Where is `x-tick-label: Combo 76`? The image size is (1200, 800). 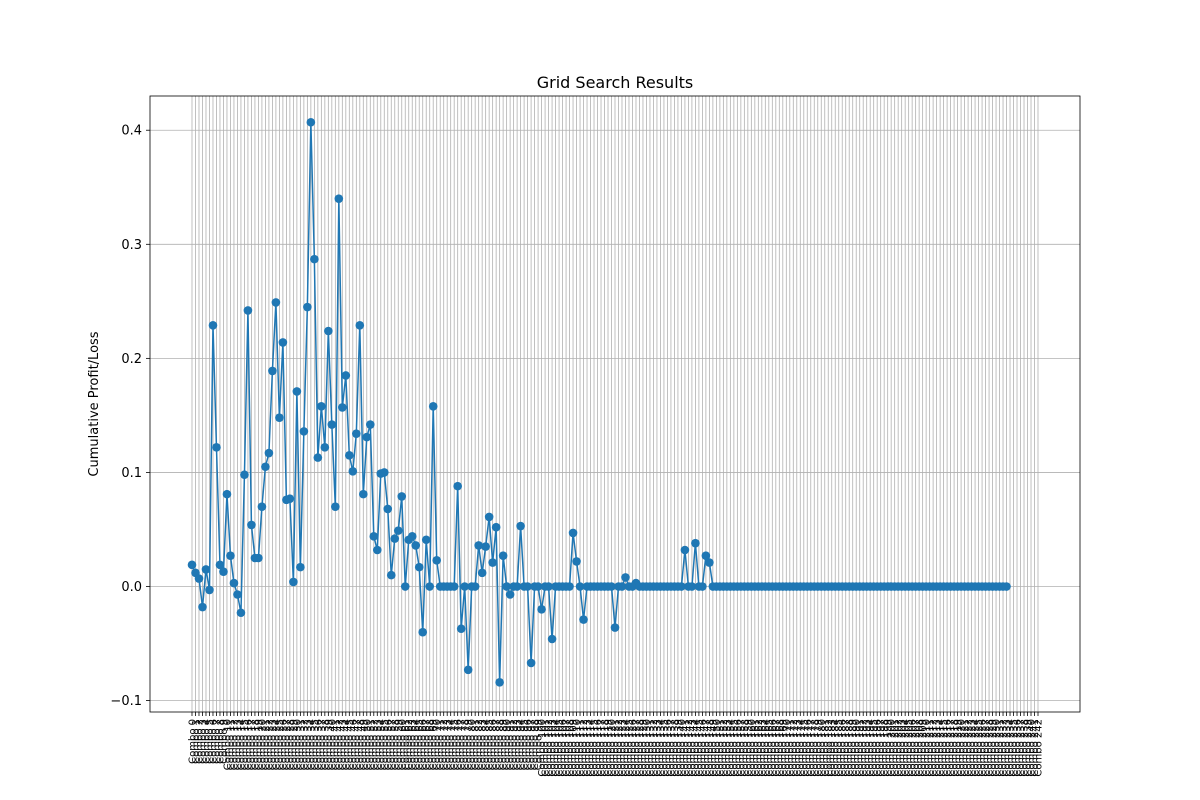
x-tick-label: Combo 76 is located at coordinates (458, 744).